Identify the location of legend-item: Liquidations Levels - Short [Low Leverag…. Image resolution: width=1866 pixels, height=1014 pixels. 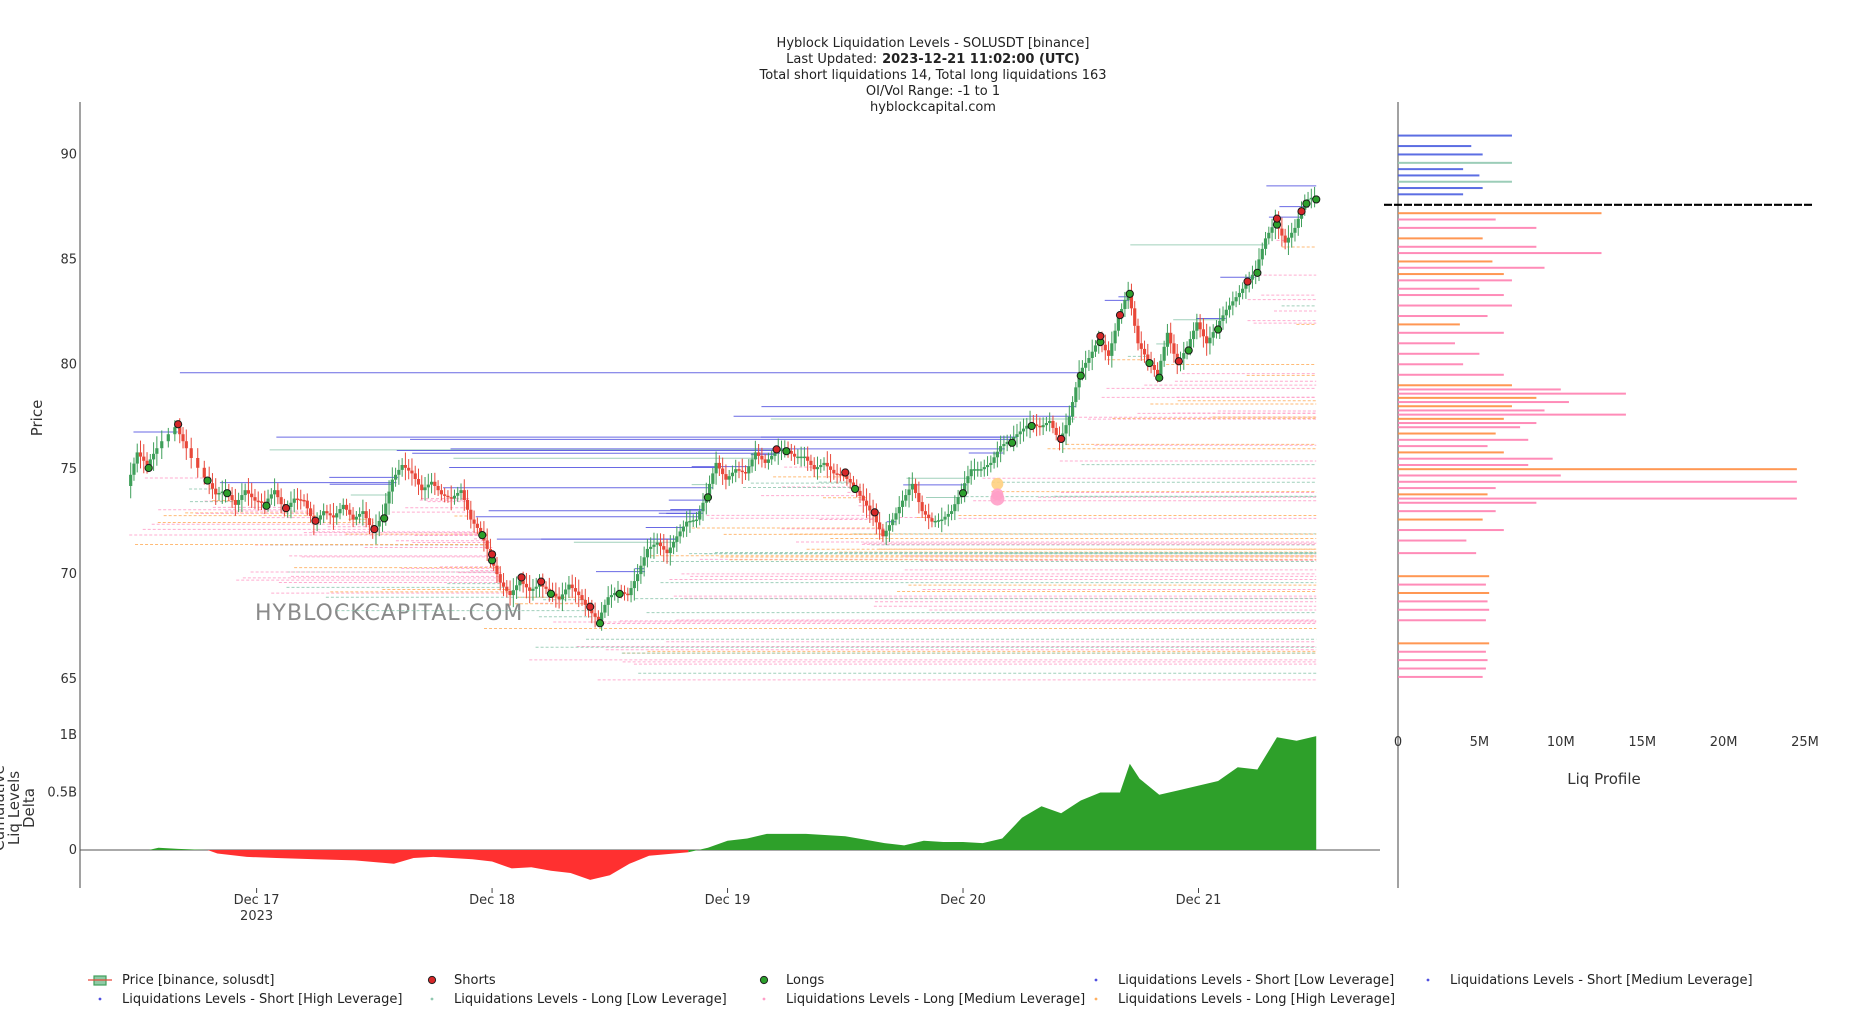
(1244, 980).